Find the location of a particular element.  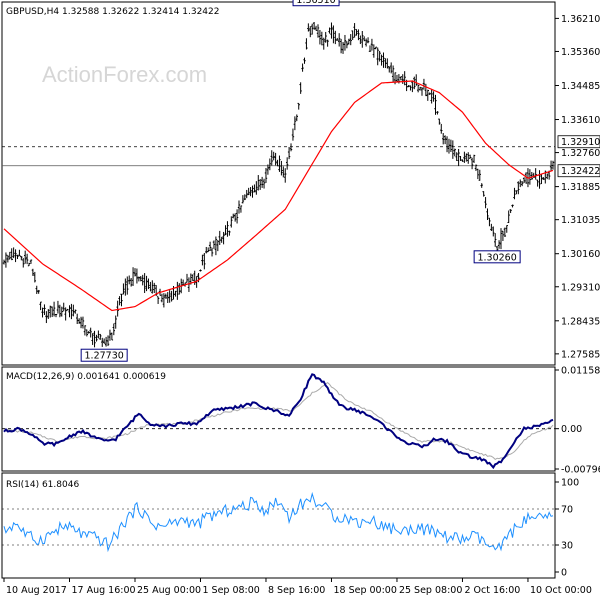

rsi-tick-label-0: 100 is located at coordinates (570, 483).